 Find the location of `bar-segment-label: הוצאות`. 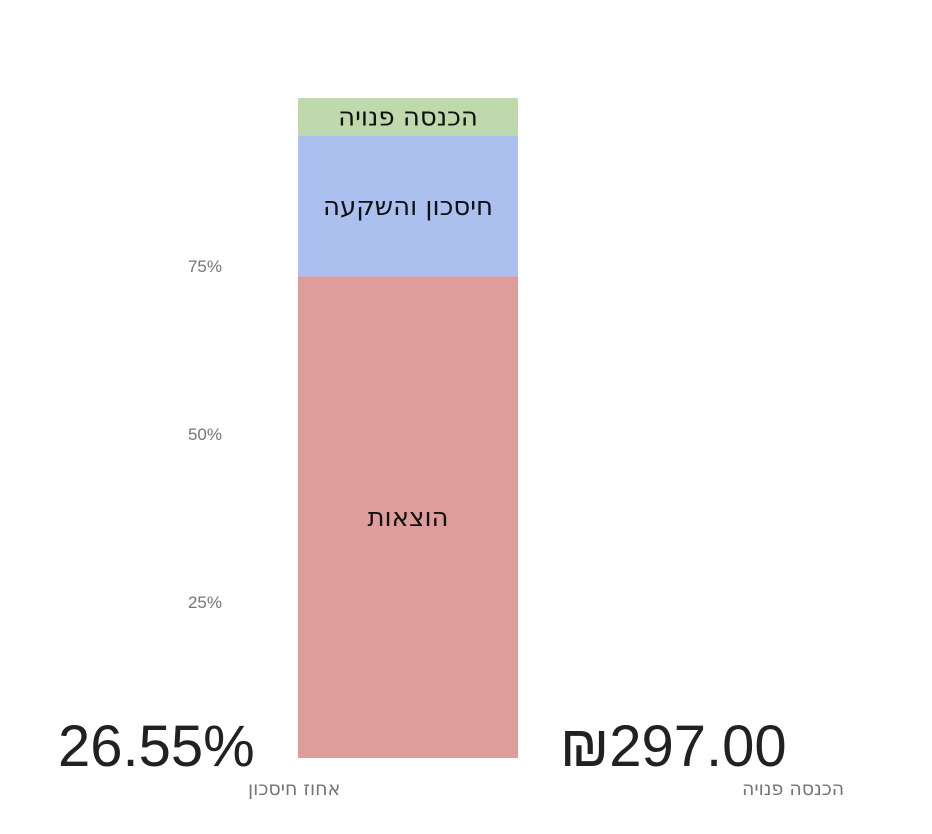

bar-segment-label: הוצאות is located at coordinates (407, 518).